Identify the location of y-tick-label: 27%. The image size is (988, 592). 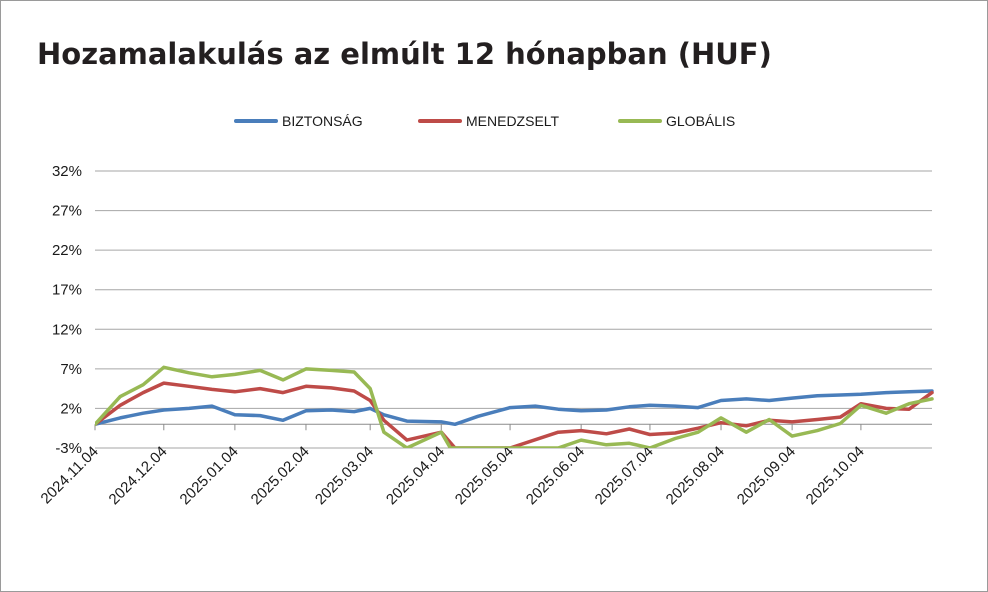
(67, 211).